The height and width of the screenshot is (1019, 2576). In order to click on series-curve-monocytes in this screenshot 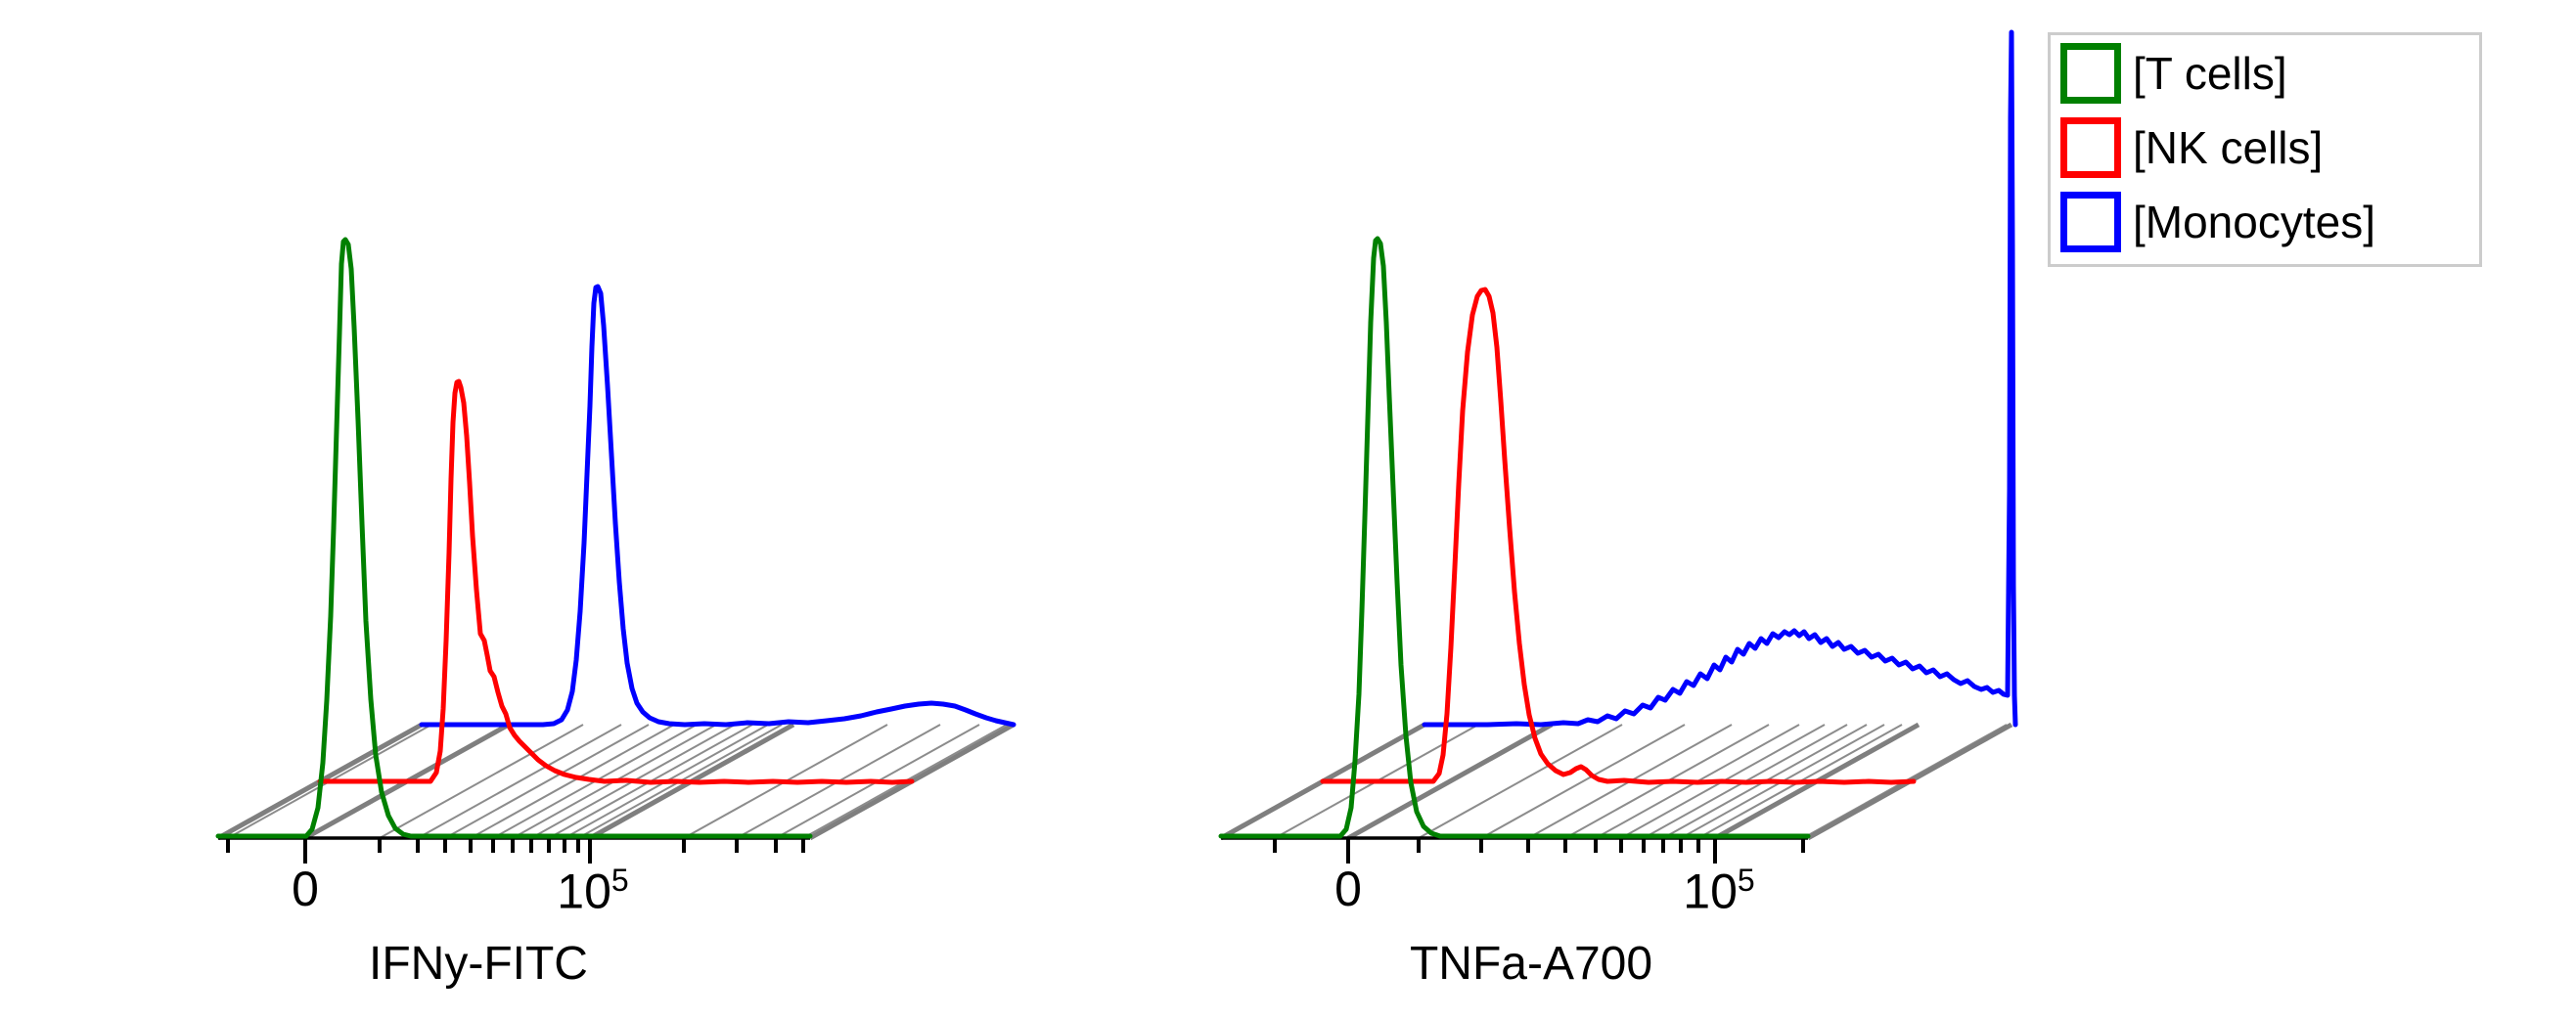, I will do `click(718, 506)`.